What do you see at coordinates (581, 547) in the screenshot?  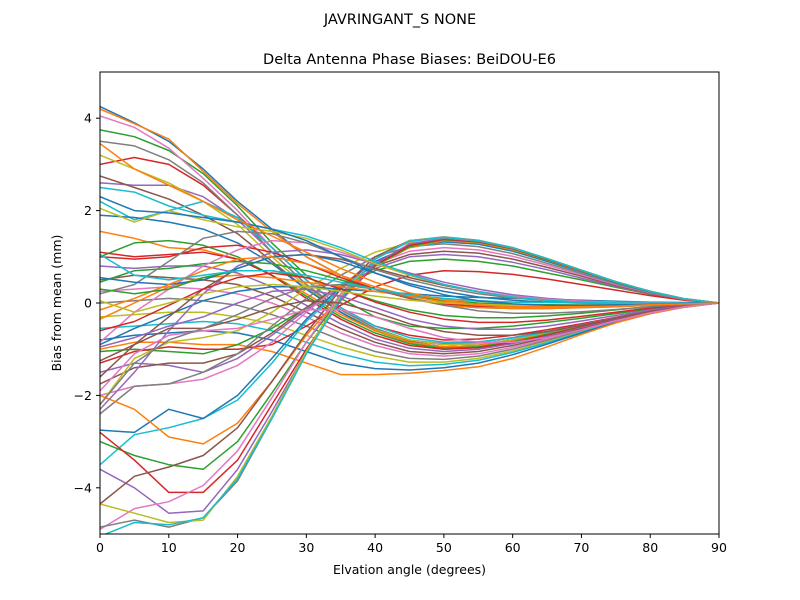 I see `x-tick-label: 70` at bounding box center [581, 547].